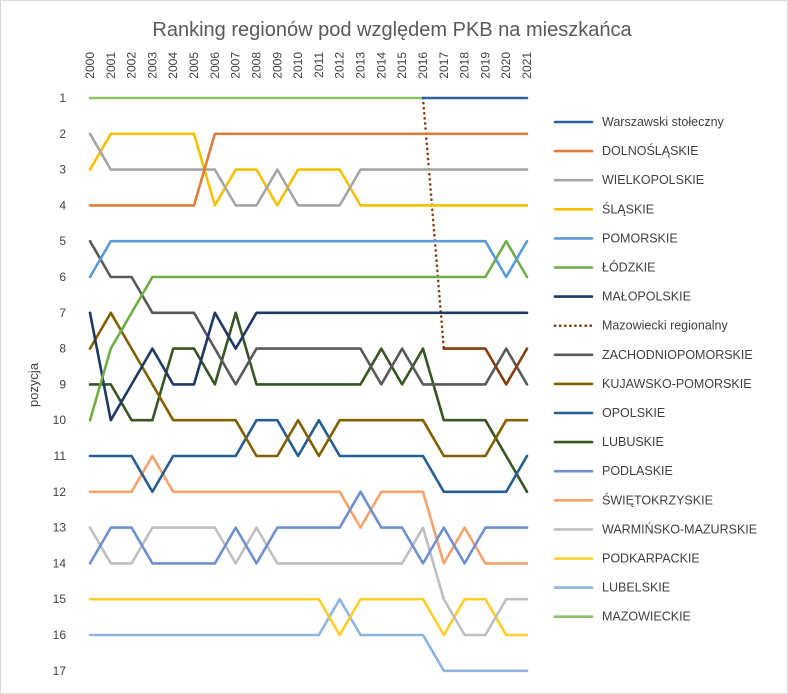 This screenshot has height=694, width=788. What do you see at coordinates (361, 65) in the screenshot?
I see `x-tick-label: 2013` at bounding box center [361, 65].